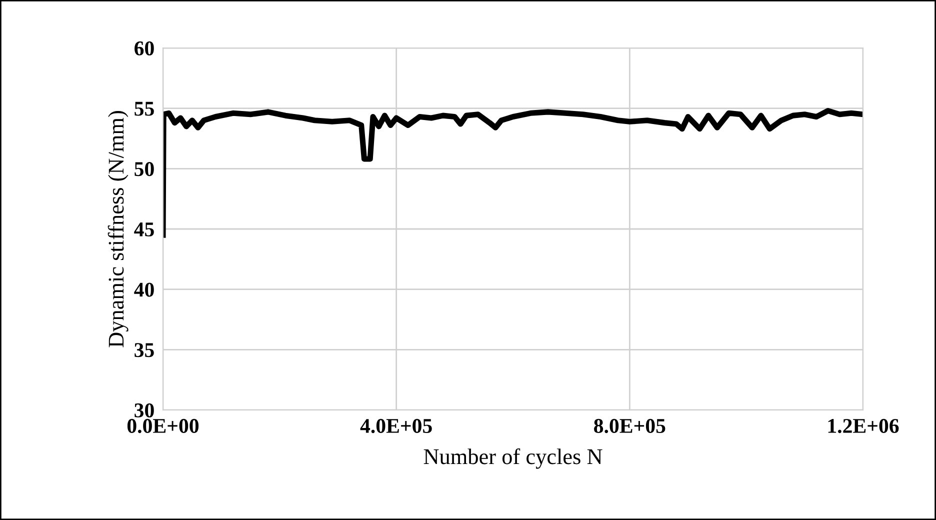 The height and width of the screenshot is (520, 936). Describe the element at coordinates (513, 458) in the screenshot. I see `x-axis-title: Number of cycles N` at that location.